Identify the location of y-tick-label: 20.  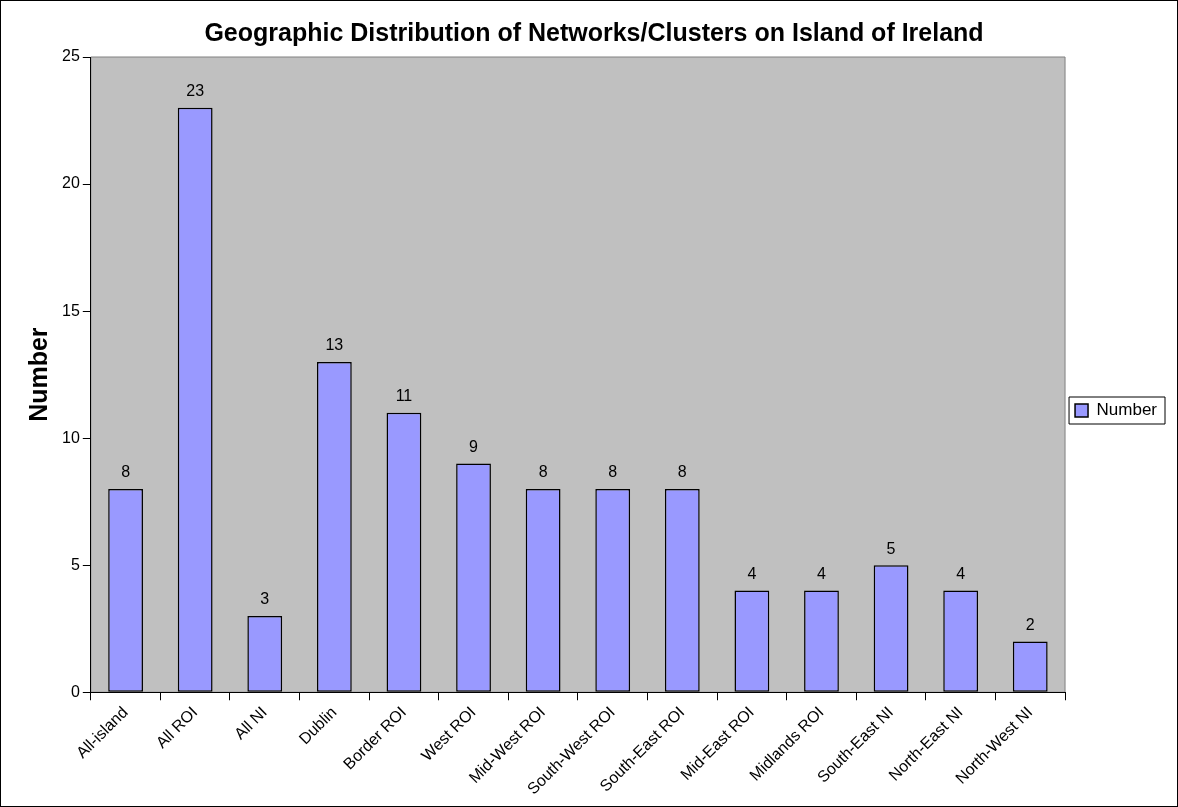
(71, 183).